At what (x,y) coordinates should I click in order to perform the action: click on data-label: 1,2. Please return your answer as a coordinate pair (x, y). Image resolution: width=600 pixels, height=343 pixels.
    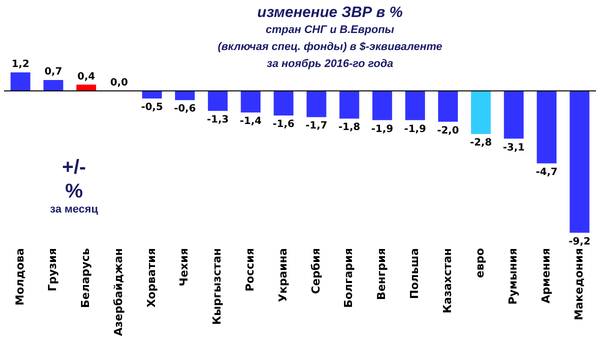
    Looking at the image, I should click on (21, 64).